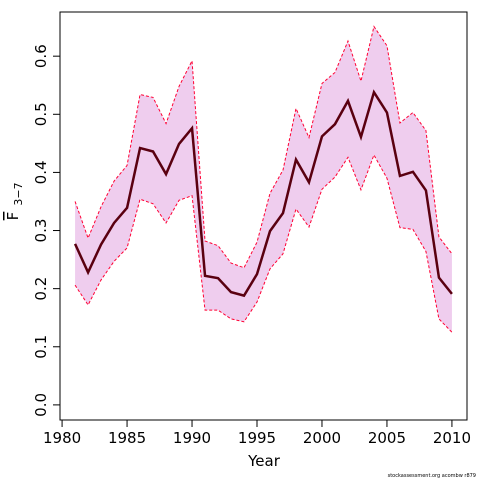  Describe the element at coordinates (41, 56) in the screenshot. I see `y-tick-label: 0.6` at that location.